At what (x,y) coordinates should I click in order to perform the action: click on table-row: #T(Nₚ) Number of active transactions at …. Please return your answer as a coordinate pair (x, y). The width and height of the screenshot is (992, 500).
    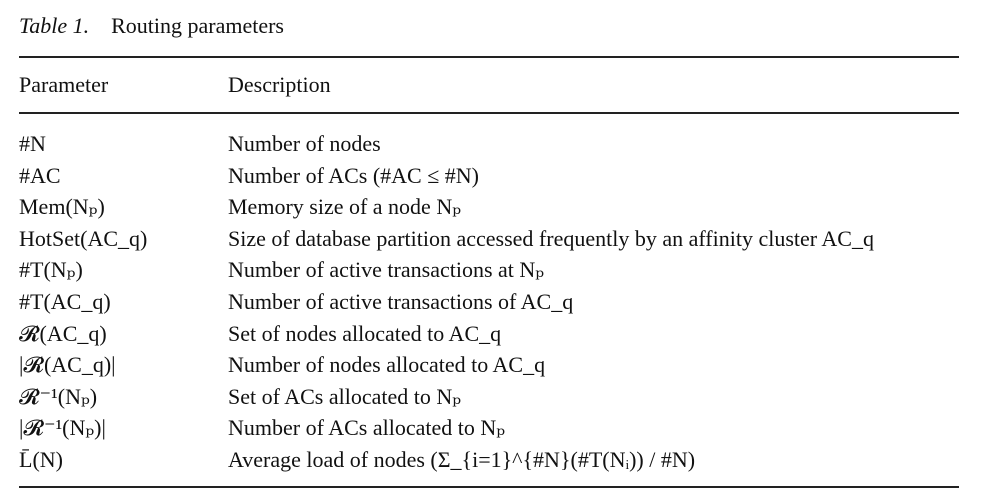
    Looking at the image, I should click on (496, 270).